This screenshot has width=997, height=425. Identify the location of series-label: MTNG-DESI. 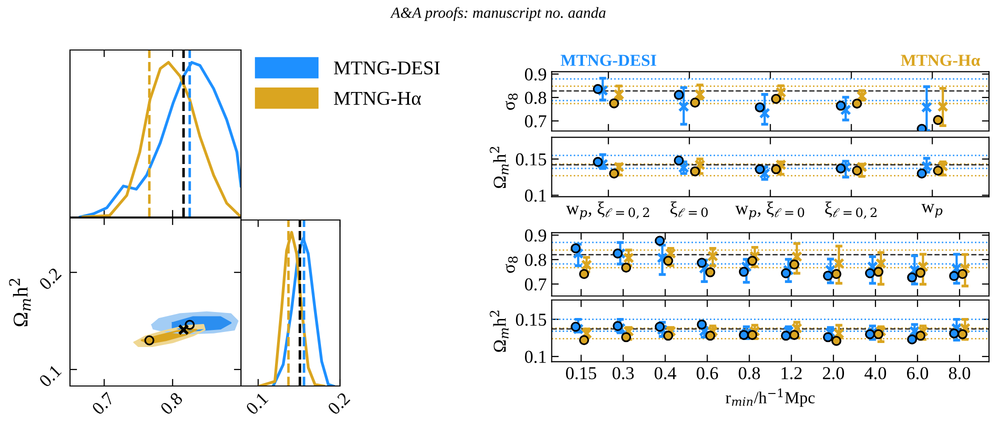
(608, 60).